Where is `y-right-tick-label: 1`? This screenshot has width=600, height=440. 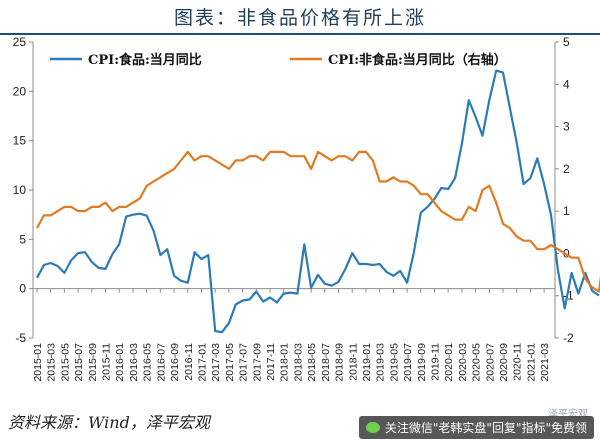
y-right-tick-label: 1 is located at coordinates (566, 211).